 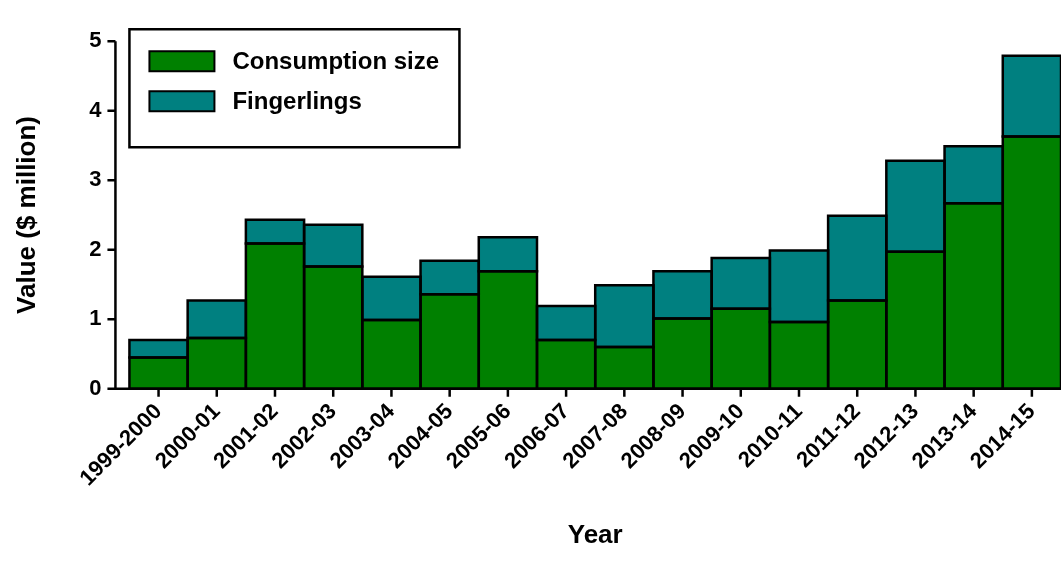 I want to click on y-tick-label: 3, so click(x=95, y=179).